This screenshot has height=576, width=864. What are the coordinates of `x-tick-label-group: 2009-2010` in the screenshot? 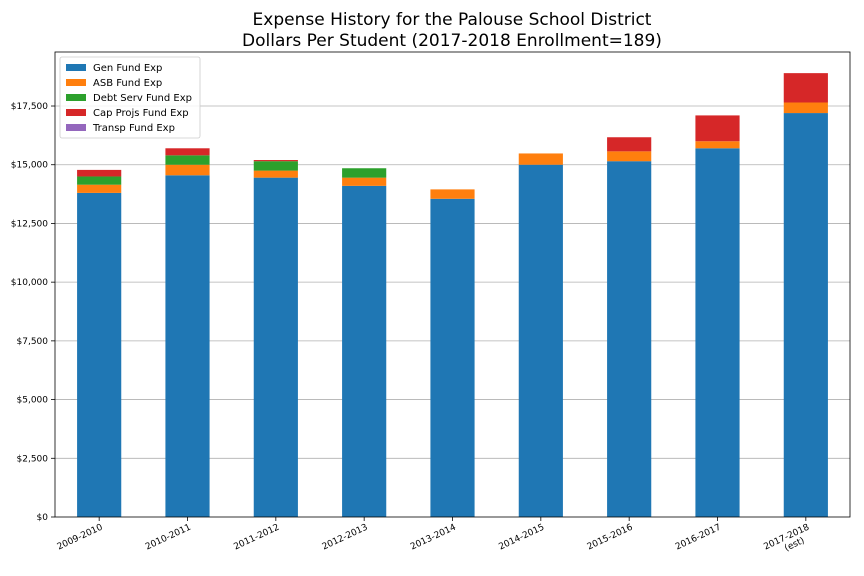 It's located at (80, 538).